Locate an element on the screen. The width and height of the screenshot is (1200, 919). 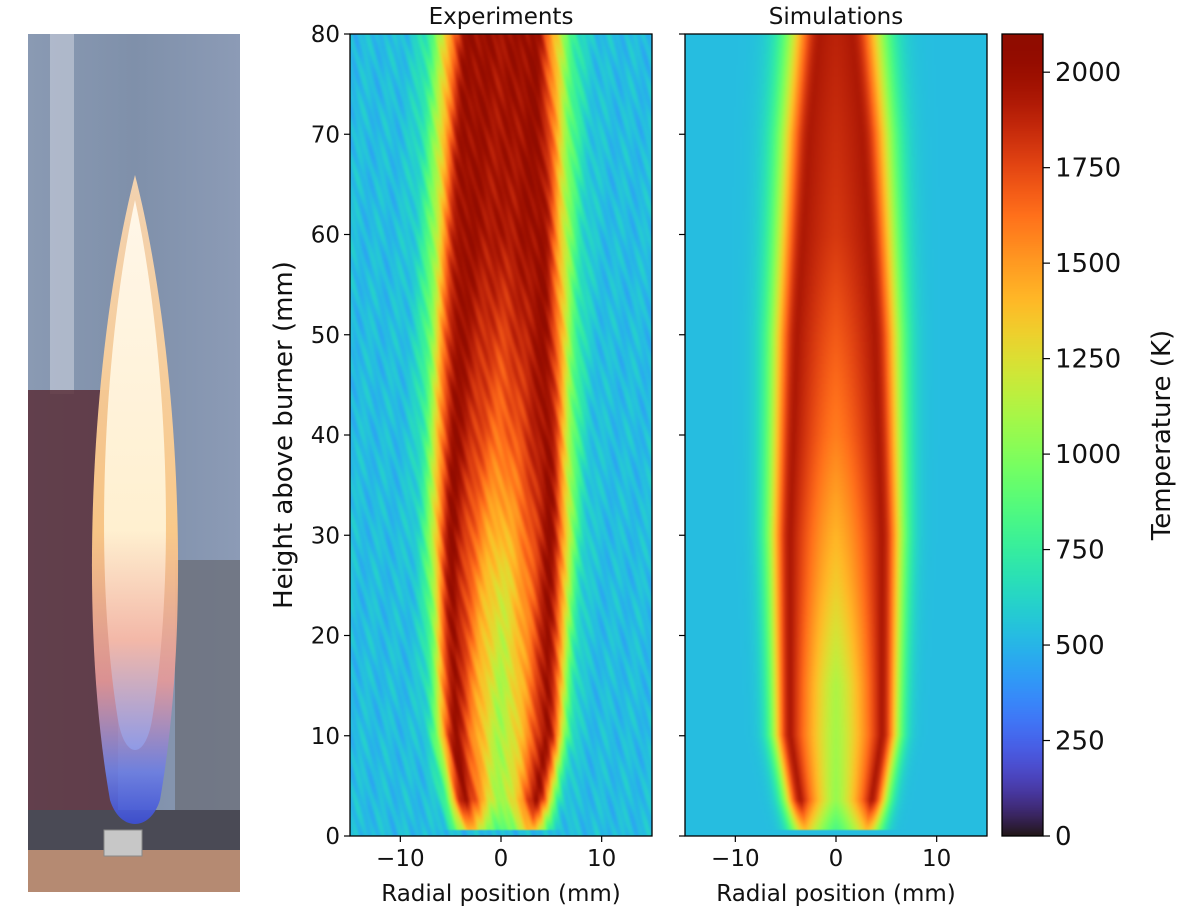
experiments-ytick-label: 30 is located at coordinates (325, 536).